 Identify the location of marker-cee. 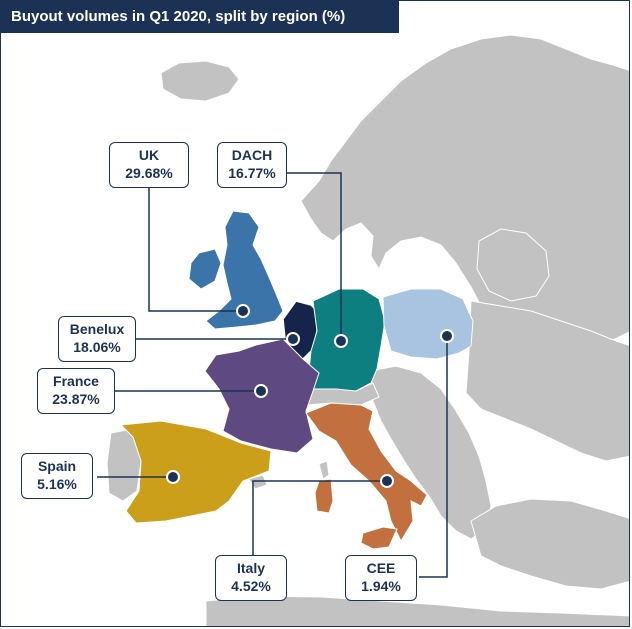
(447, 336).